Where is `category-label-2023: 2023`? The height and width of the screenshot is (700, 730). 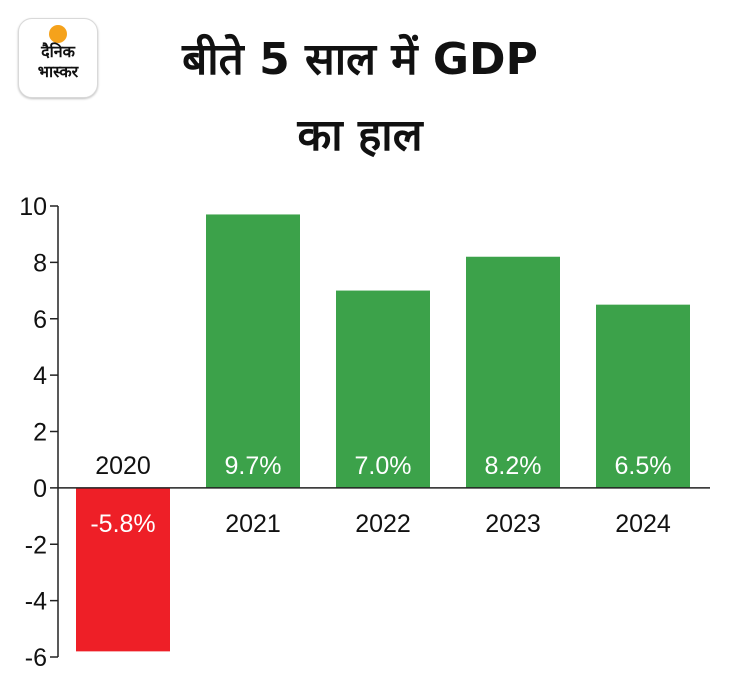
category-label-2023: 2023 is located at coordinates (513, 524).